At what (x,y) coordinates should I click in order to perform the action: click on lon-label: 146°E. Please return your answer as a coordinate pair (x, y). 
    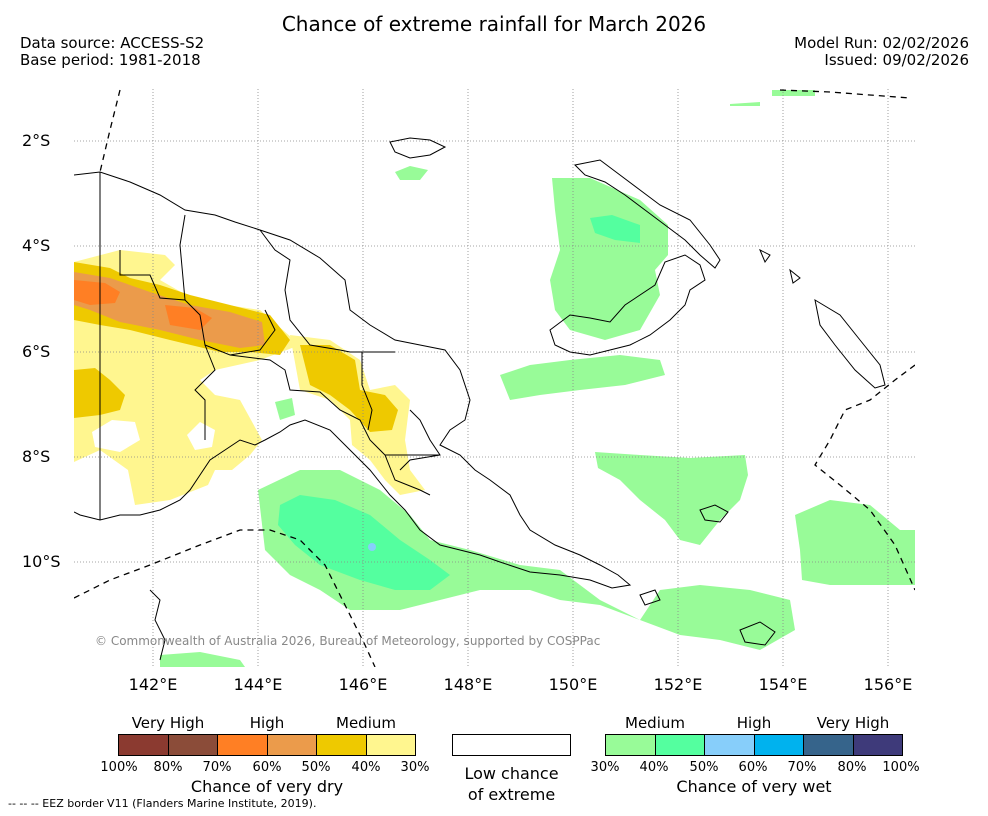
    Looking at the image, I should click on (363, 684).